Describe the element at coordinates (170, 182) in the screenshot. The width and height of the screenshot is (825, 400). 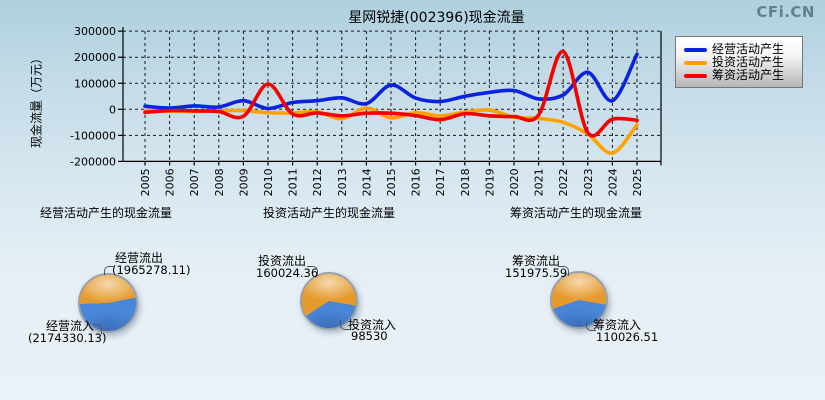
I see `x-tick-label: 2006` at that location.